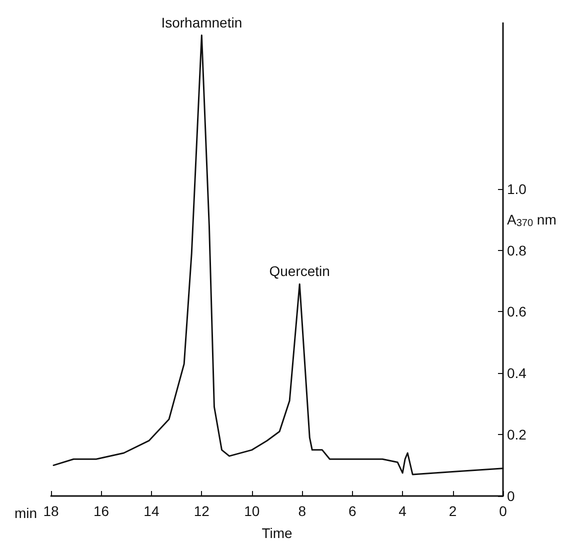  Describe the element at coordinates (517, 312) in the screenshot. I see `y-tick-label: 0.6` at that location.